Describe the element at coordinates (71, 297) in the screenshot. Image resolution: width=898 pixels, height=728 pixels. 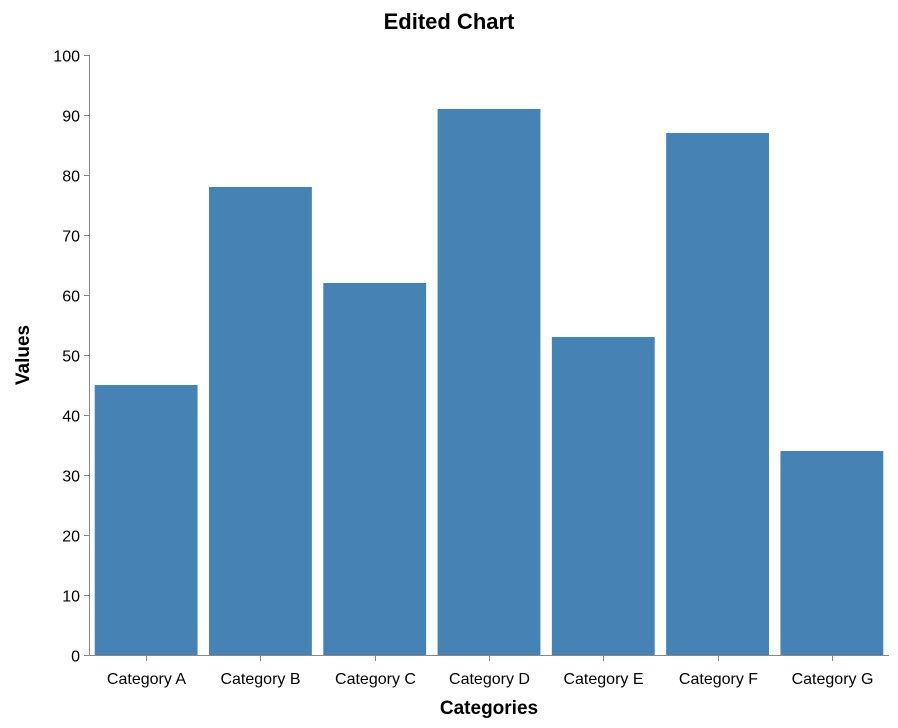
I see `y-tick-label: 60` at that location.